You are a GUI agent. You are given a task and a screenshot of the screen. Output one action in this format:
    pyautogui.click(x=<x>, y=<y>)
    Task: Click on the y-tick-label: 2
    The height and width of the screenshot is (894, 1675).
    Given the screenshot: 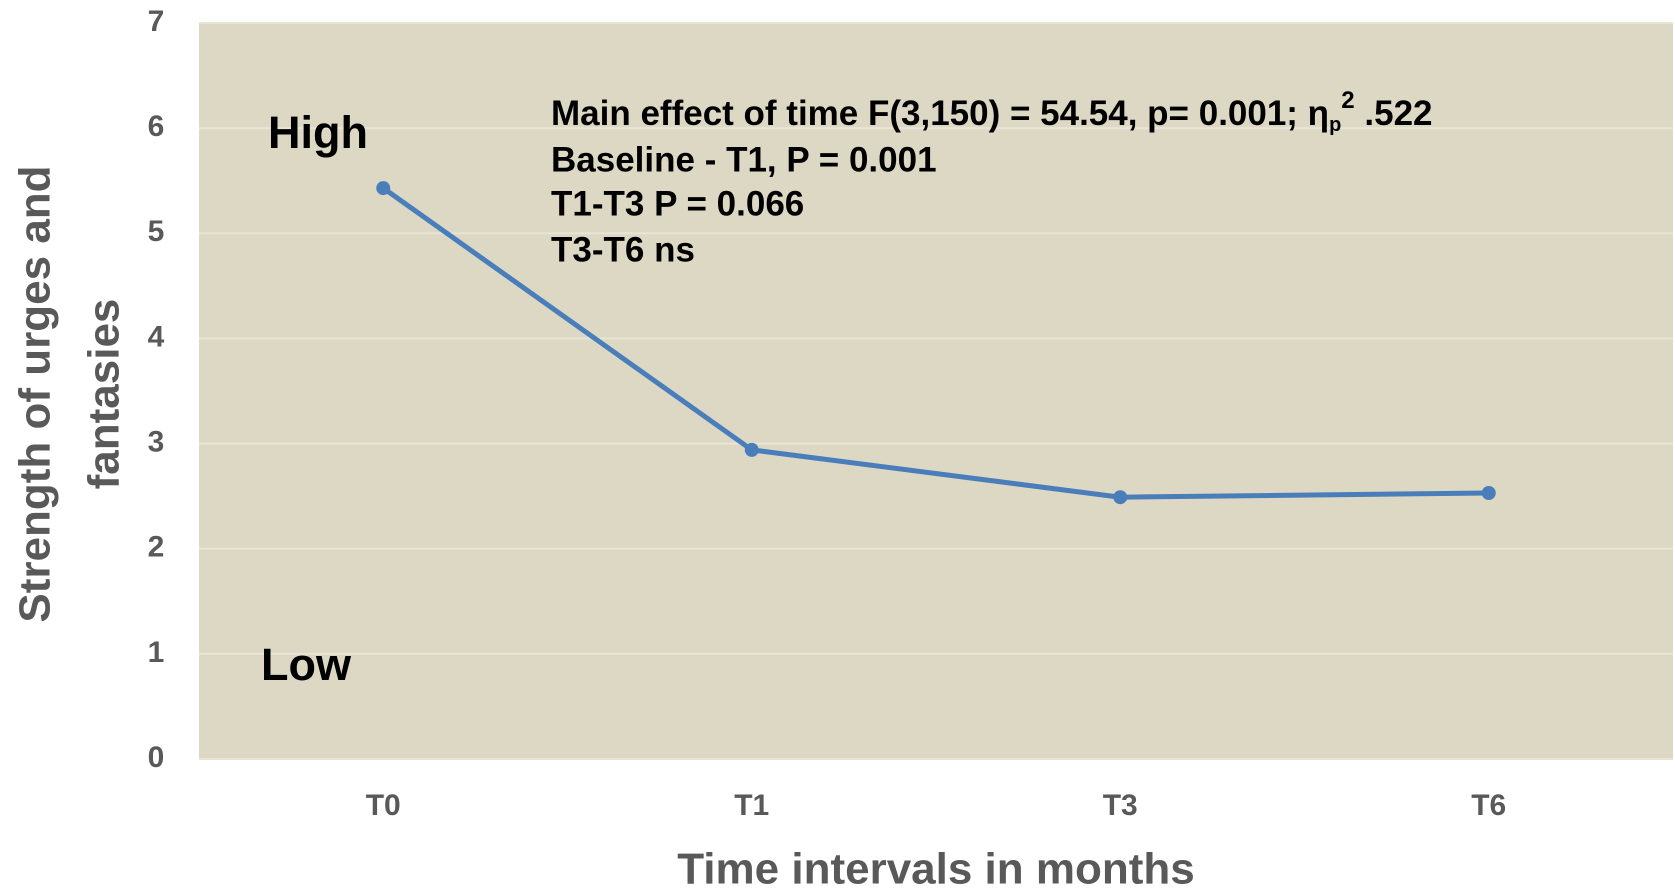 What is the action you would take?
    pyautogui.click(x=156, y=547)
    